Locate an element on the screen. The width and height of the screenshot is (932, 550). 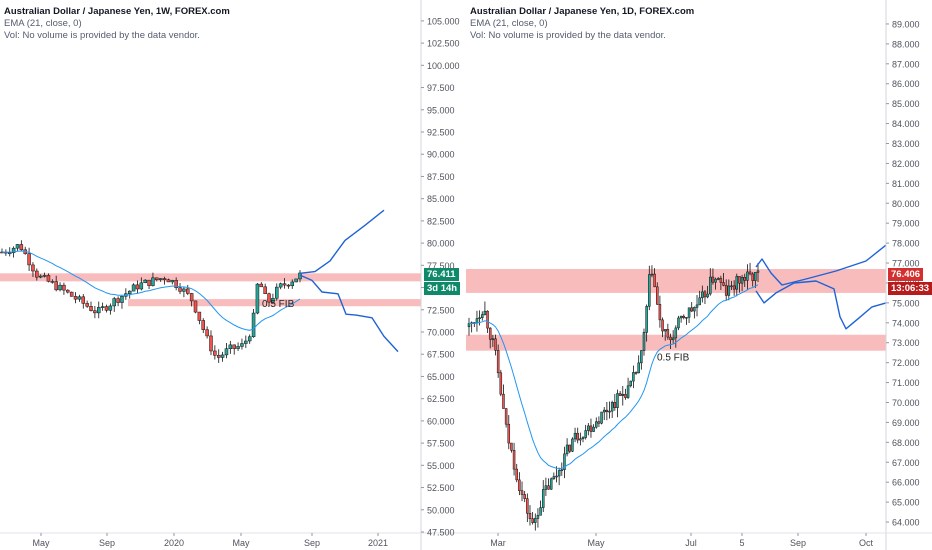
y-tick-label: 102.500 is located at coordinates (443, 44).